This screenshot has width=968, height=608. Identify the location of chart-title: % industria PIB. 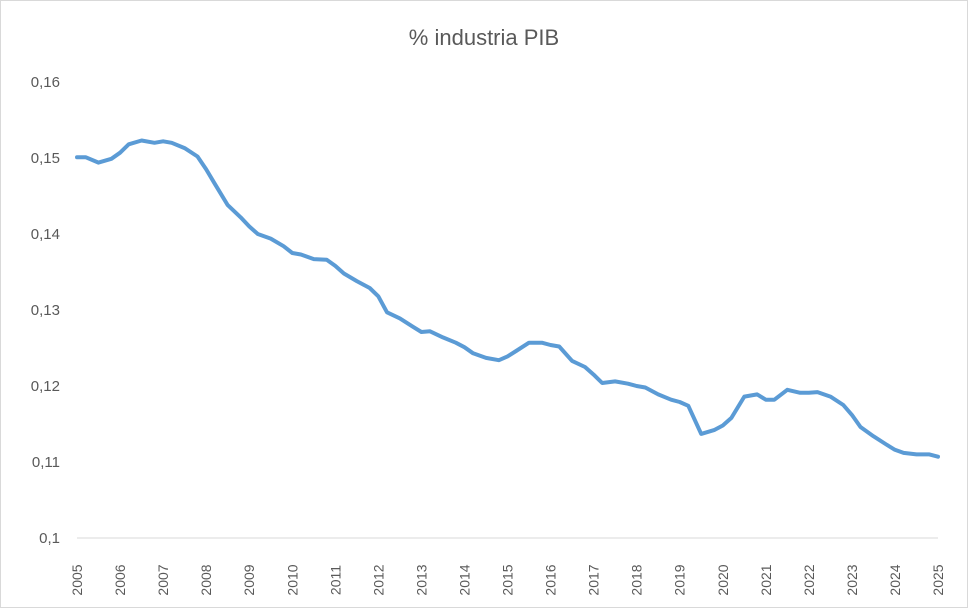
(484, 37).